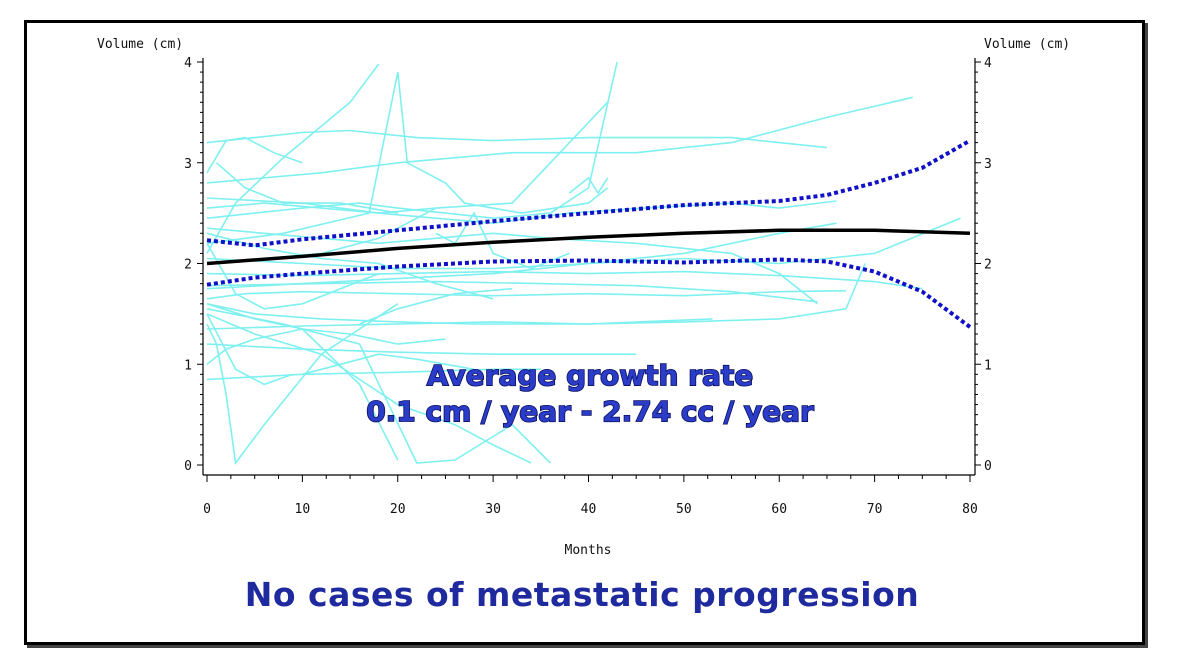 The height and width of the screenshot is (666, 1200). What do you see at coordinates (875, 509) in the screenshot?
I see `x-tick-label: 70` at bounding box center [875, 509].